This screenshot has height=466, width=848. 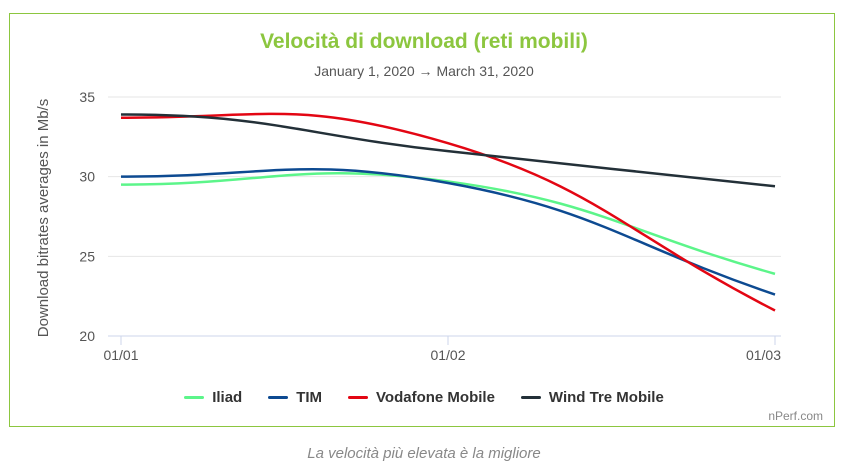 What do you see at coordinates (120, 355) in the screenshot?
I see `x-tick-label: 01/01` at bounding box center [120, 355].